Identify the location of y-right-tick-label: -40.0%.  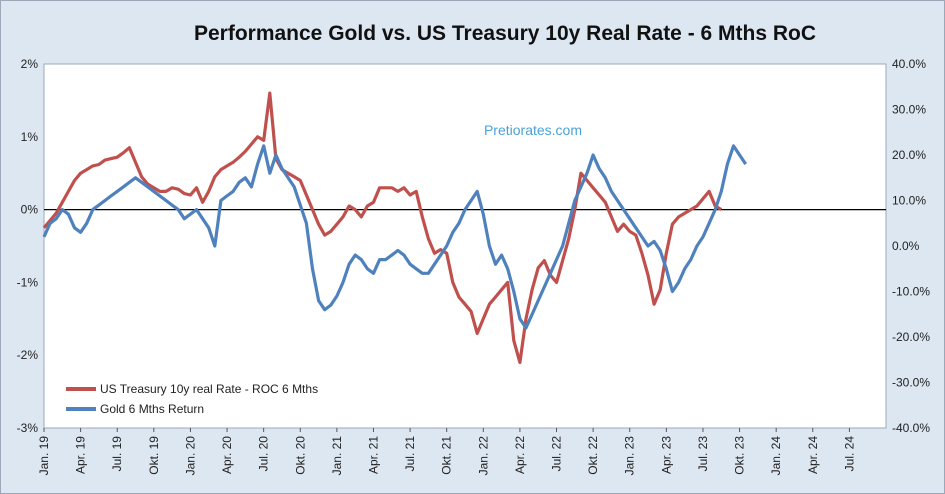
(911, 428).